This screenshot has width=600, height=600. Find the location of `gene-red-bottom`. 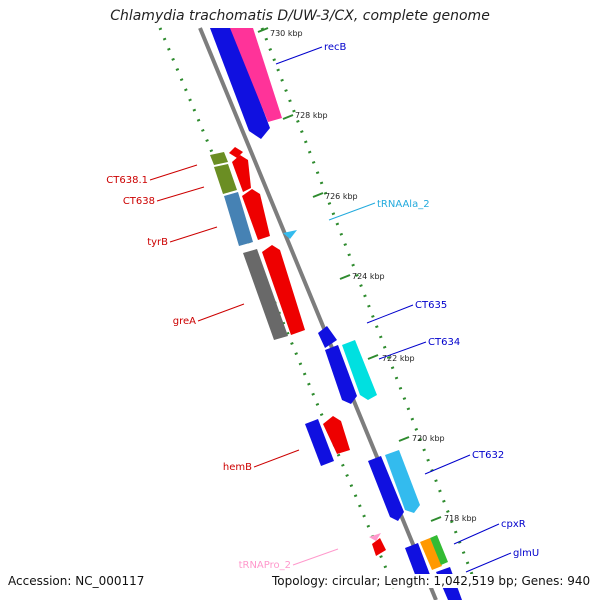

gene-red-bottom is located at coordinates (379, 547).